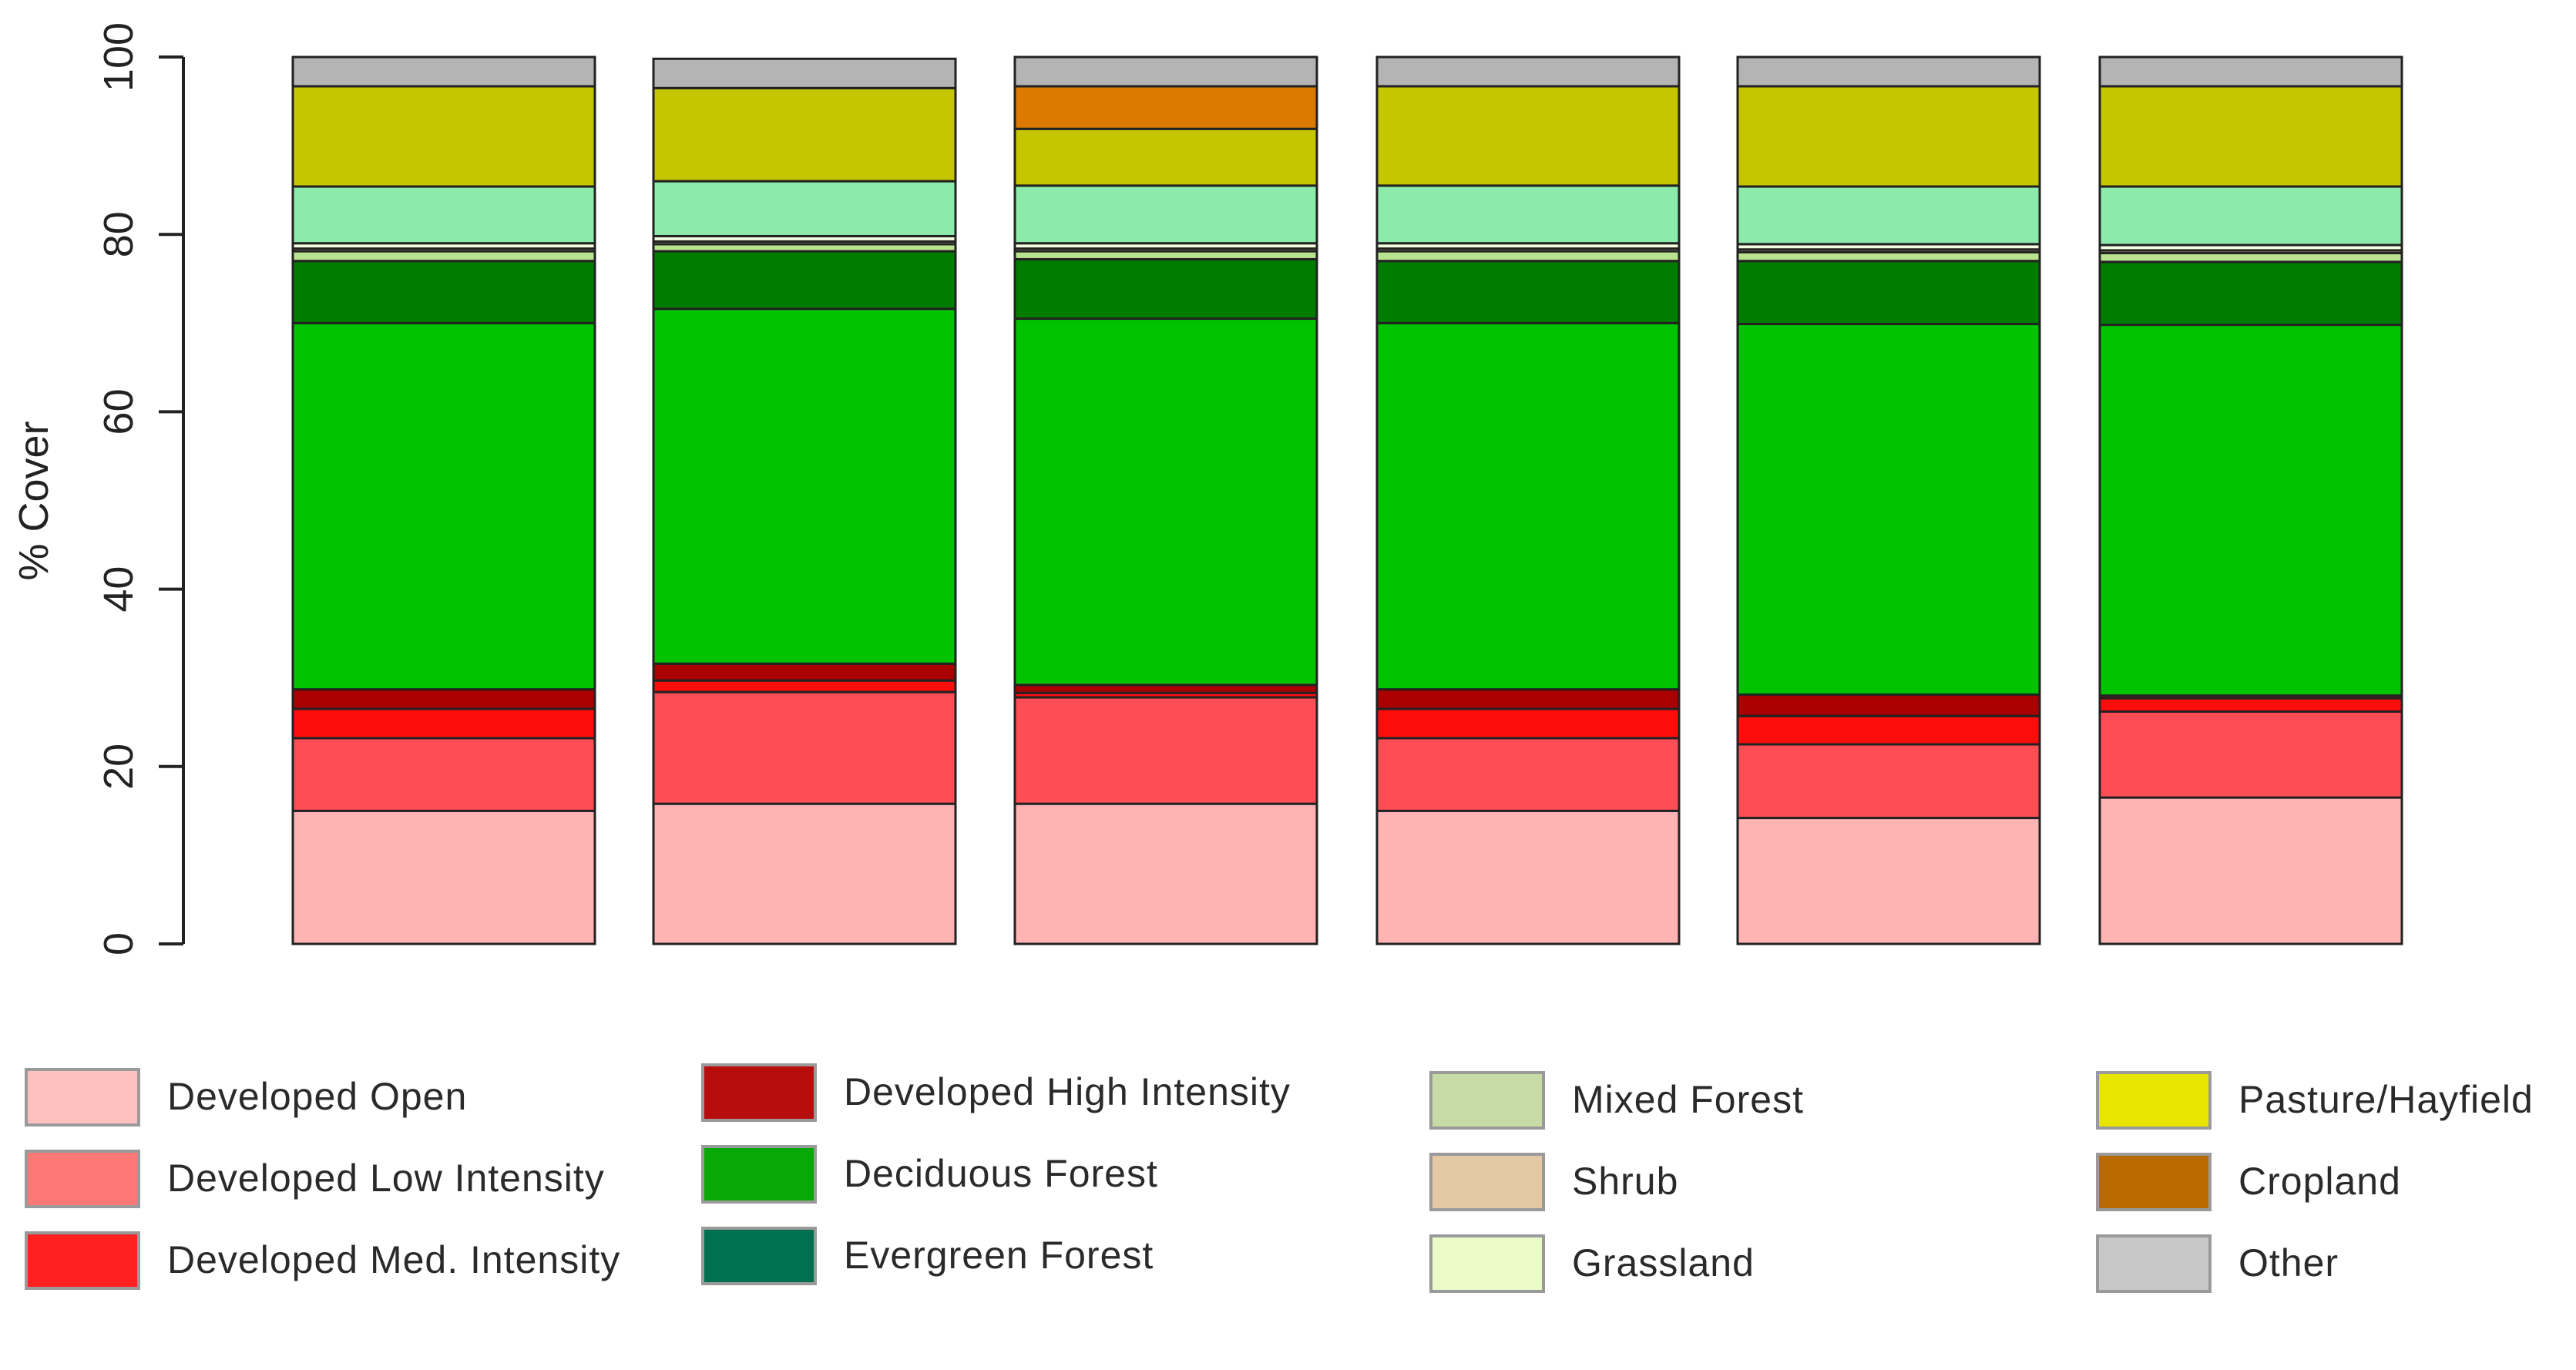  I want to click on legend-label: Evergreen Forest, so click(999, 1255).